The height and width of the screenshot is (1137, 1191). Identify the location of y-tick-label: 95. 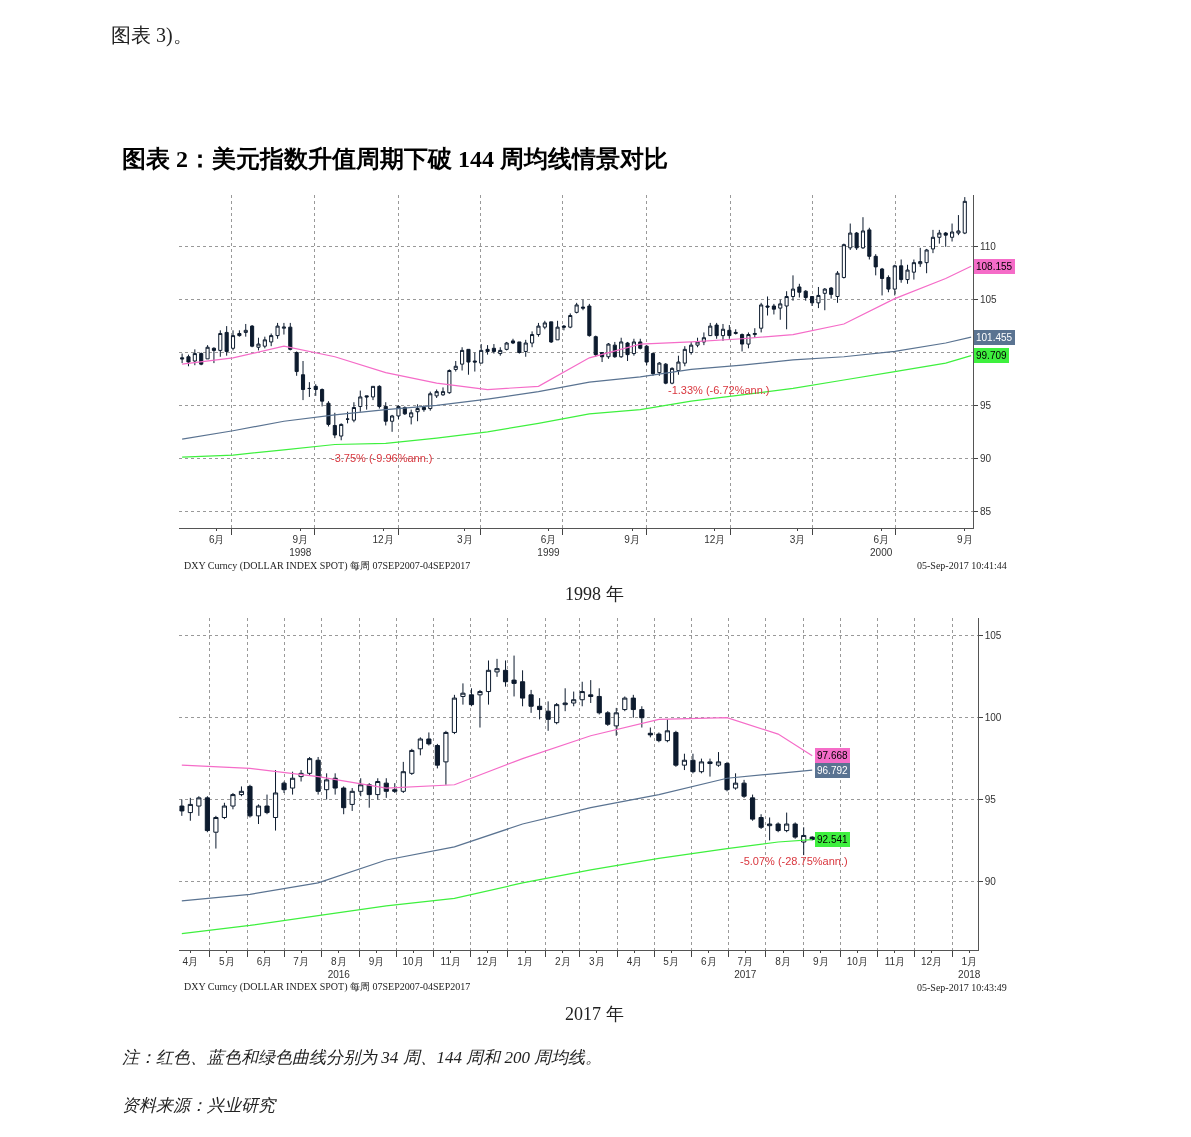
(990, 799).